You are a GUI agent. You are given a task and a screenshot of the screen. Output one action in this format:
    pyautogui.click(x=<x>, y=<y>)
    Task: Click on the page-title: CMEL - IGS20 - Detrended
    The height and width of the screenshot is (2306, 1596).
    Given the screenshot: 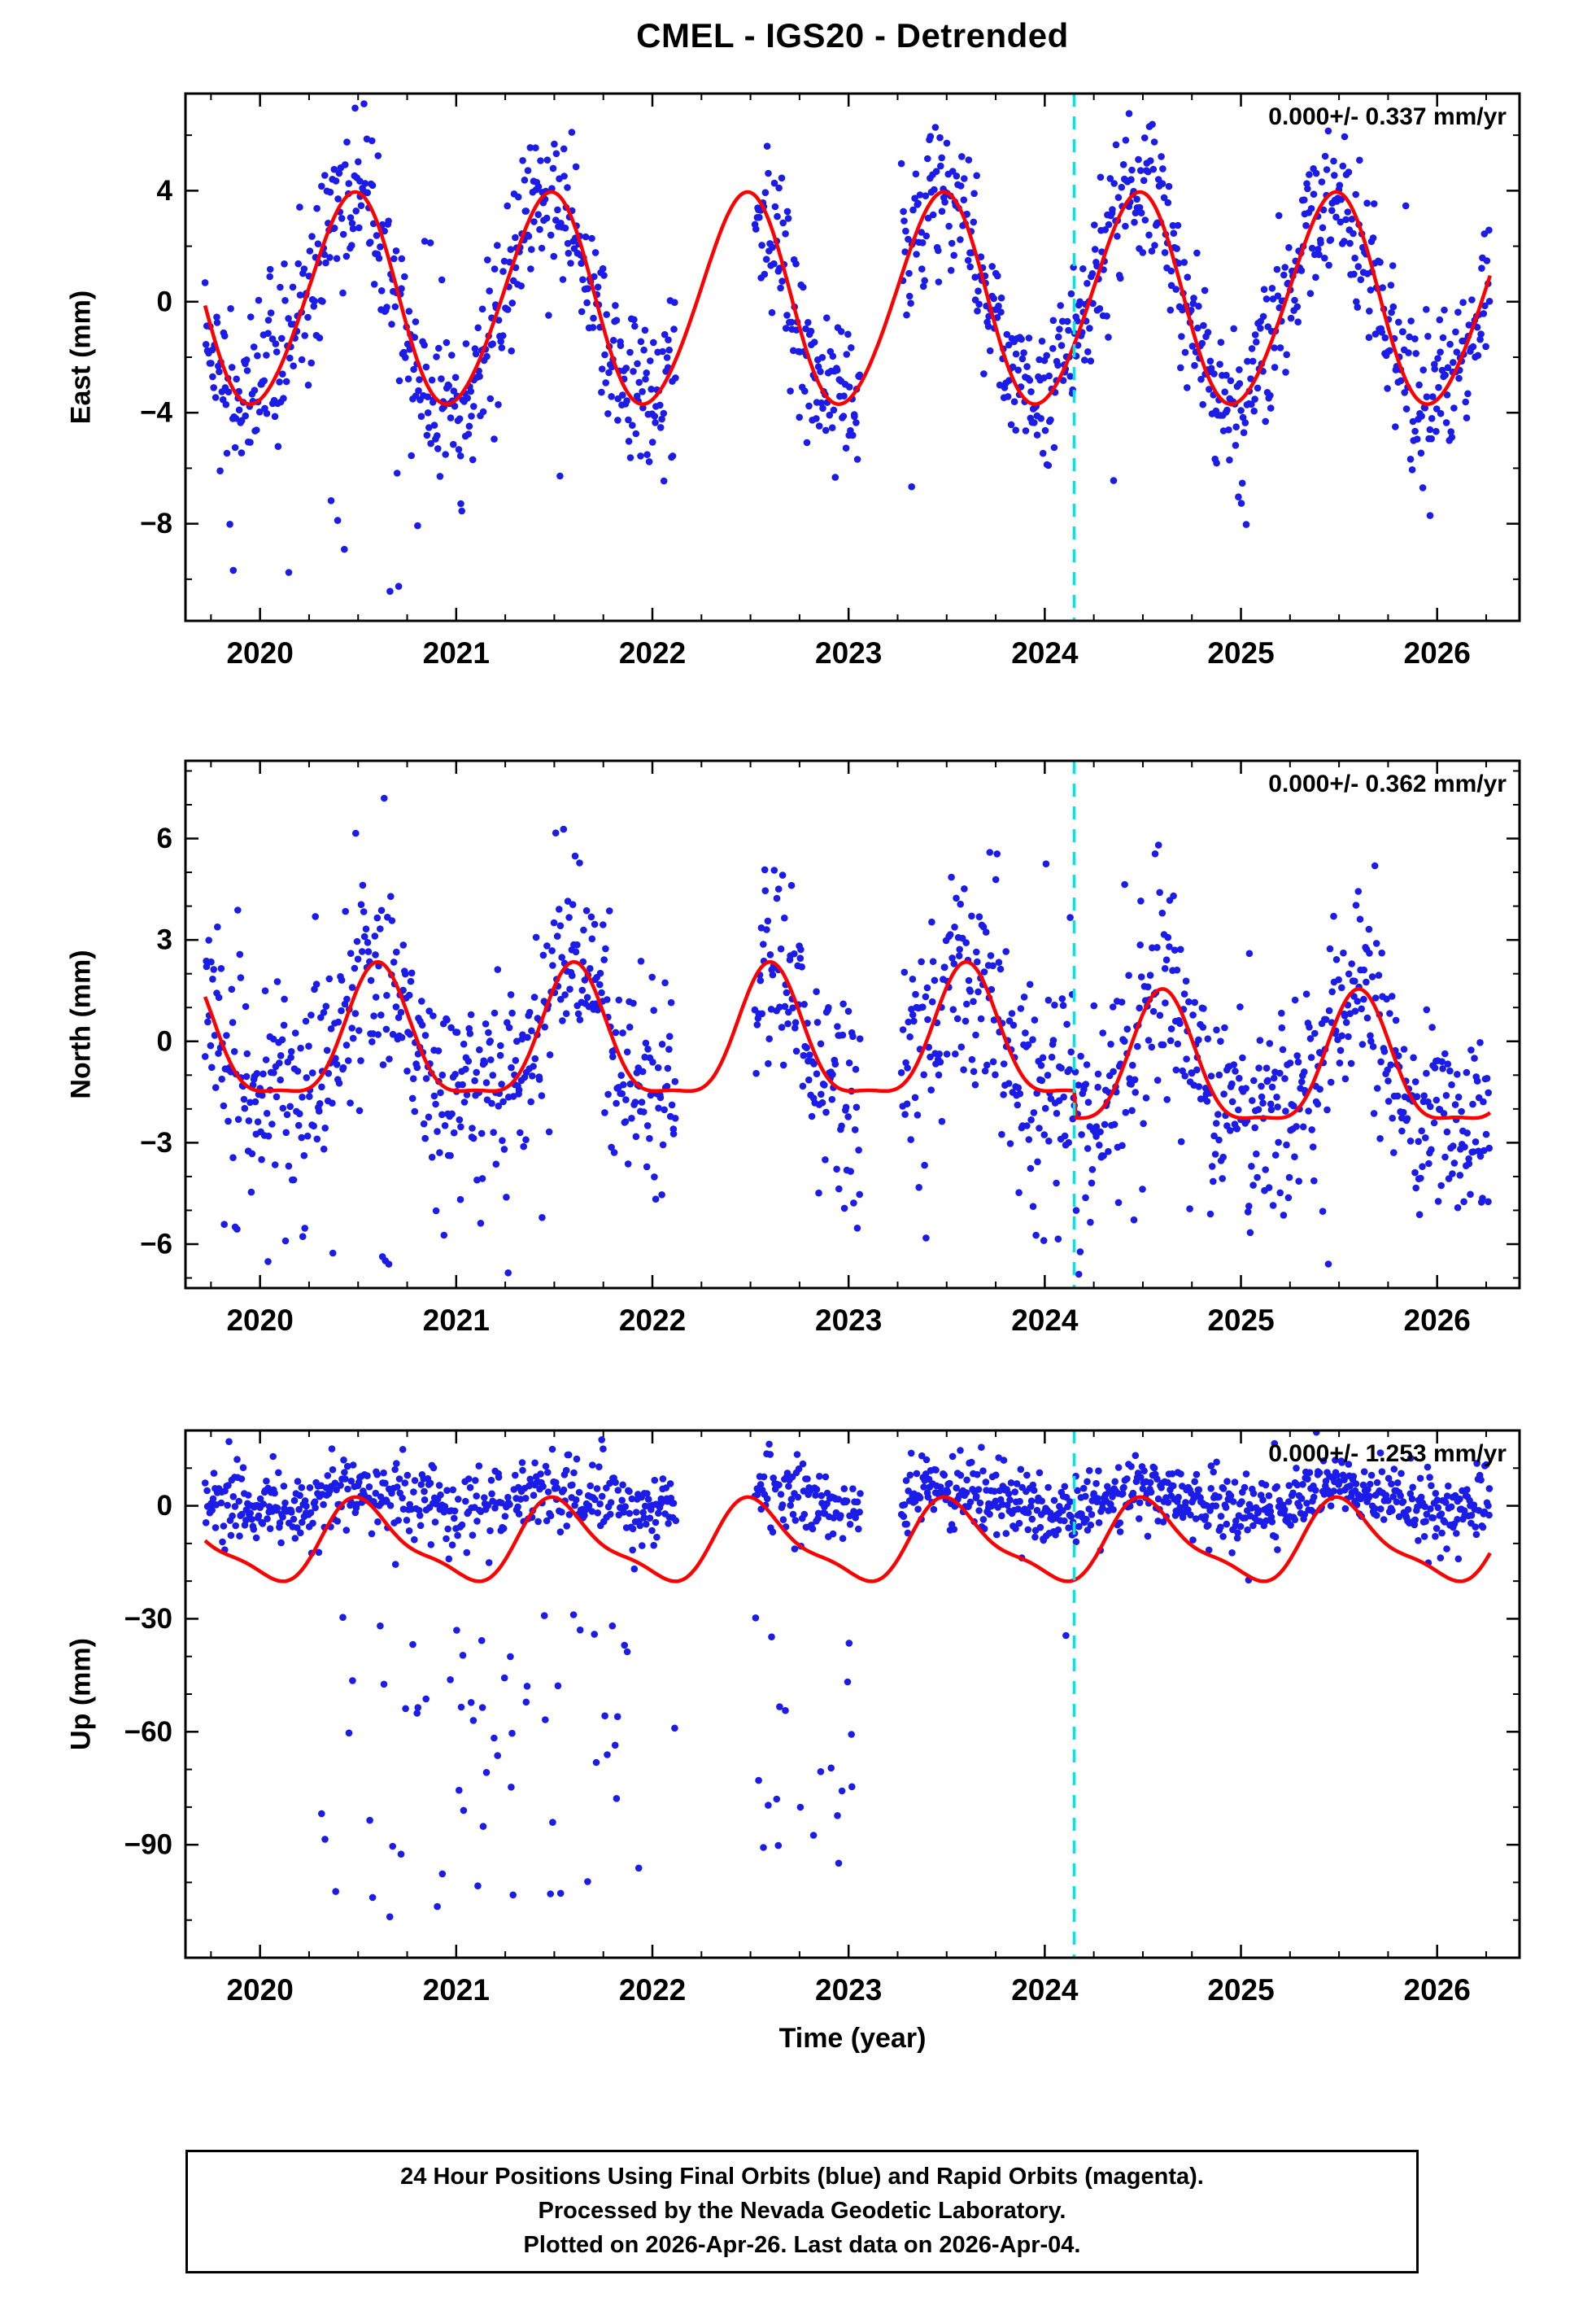 What is the action you would take?
    pyautogui.click(x=852, y=35)
    